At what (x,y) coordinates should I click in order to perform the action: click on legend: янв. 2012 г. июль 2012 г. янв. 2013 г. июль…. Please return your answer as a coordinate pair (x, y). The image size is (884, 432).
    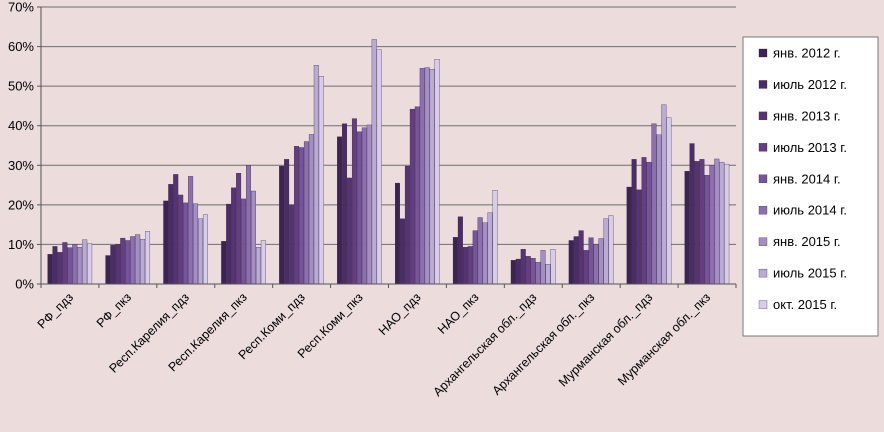
    Looking at the image, I should click on (810, 186).